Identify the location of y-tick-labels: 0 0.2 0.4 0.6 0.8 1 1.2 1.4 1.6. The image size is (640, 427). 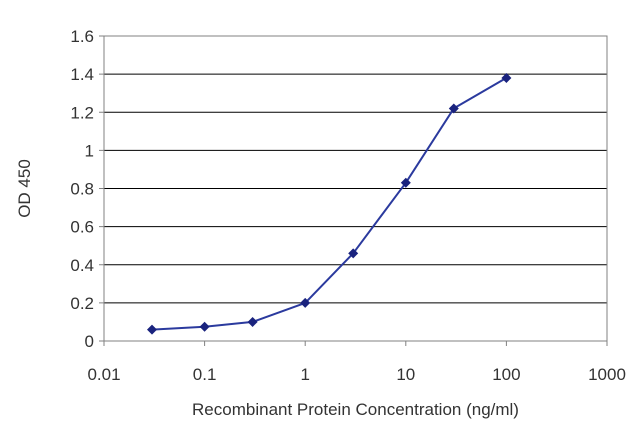
(82, 189).